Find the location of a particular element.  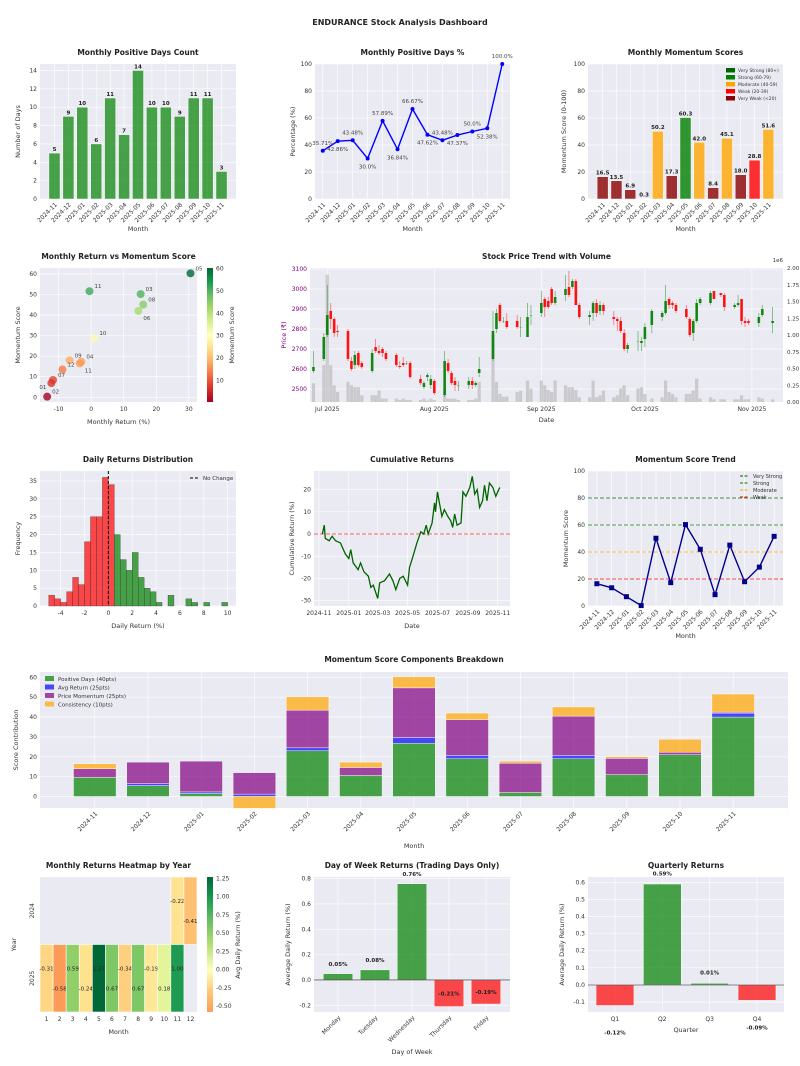

legend-label: No Change is located at coordinates (218, 479).